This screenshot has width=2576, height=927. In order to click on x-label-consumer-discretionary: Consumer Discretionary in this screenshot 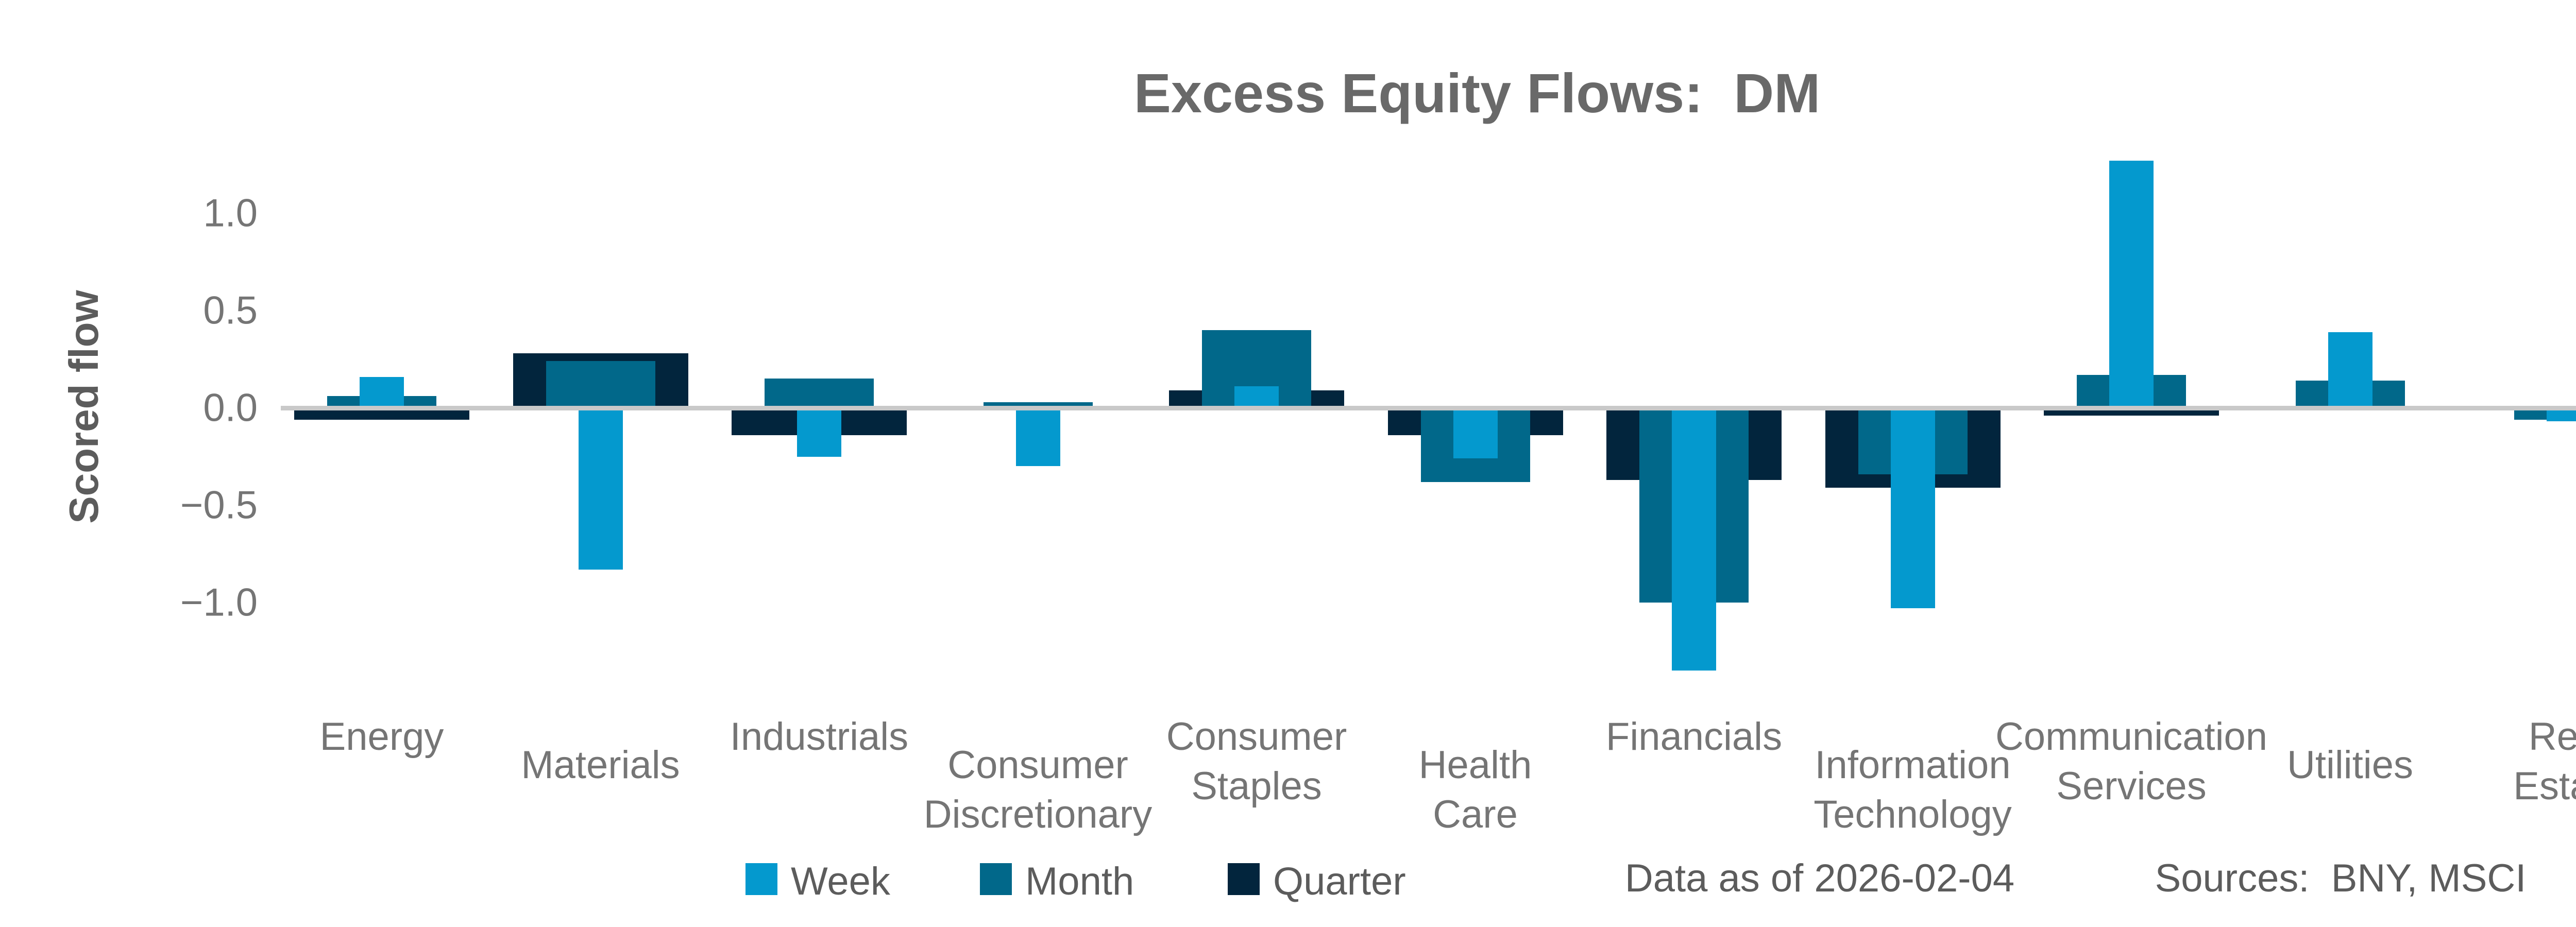, I will do `click(1038, 789)`.